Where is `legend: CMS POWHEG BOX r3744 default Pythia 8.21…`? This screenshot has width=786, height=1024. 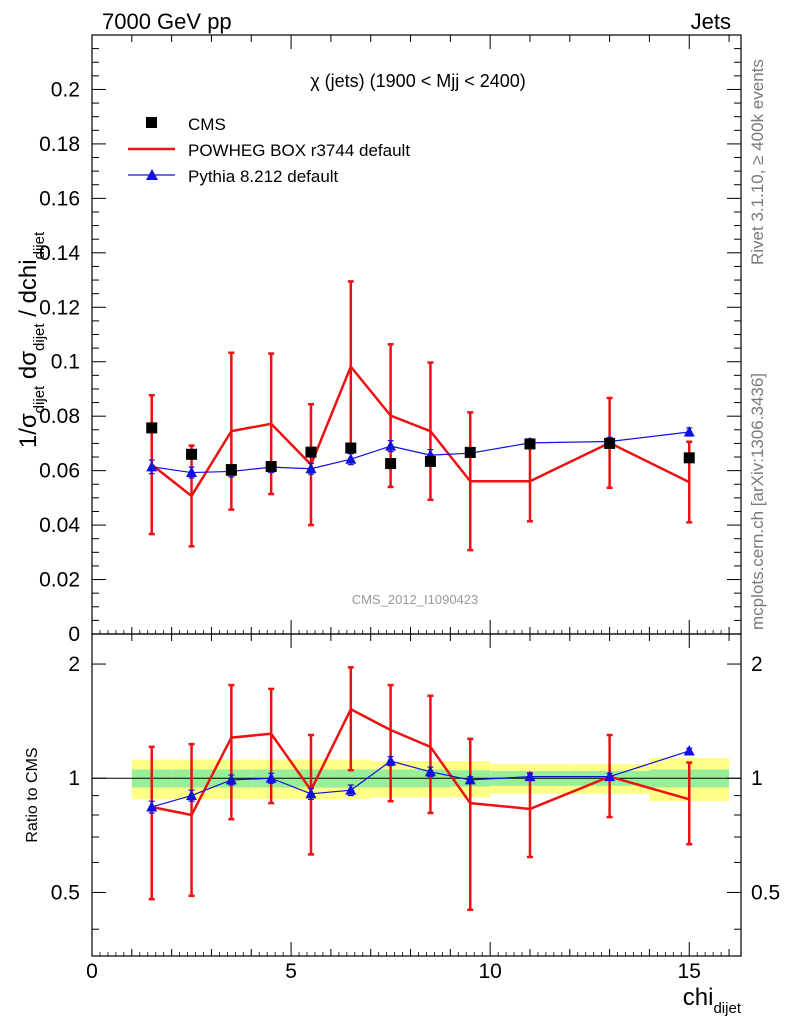
legend: CMS POWHEG BOX r3744 default Pythia 8.21… is located at coordinates (269, 150).